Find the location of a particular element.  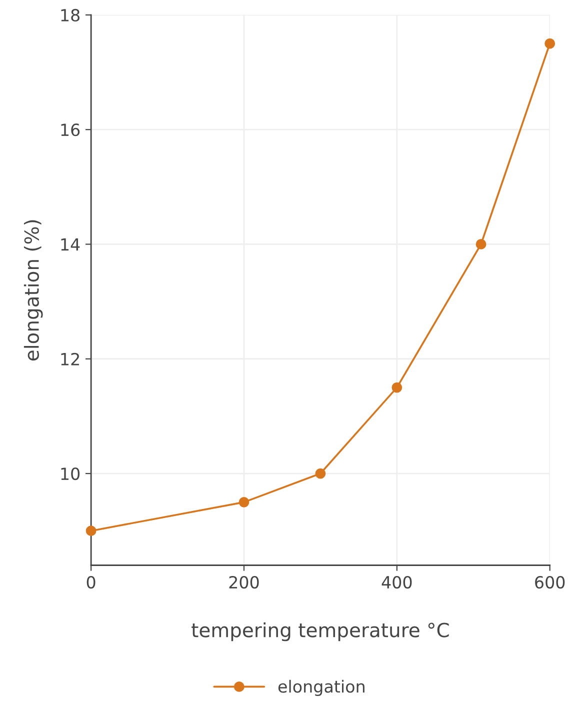

y-tick-label: 16 is located at coordinates (70, 130).